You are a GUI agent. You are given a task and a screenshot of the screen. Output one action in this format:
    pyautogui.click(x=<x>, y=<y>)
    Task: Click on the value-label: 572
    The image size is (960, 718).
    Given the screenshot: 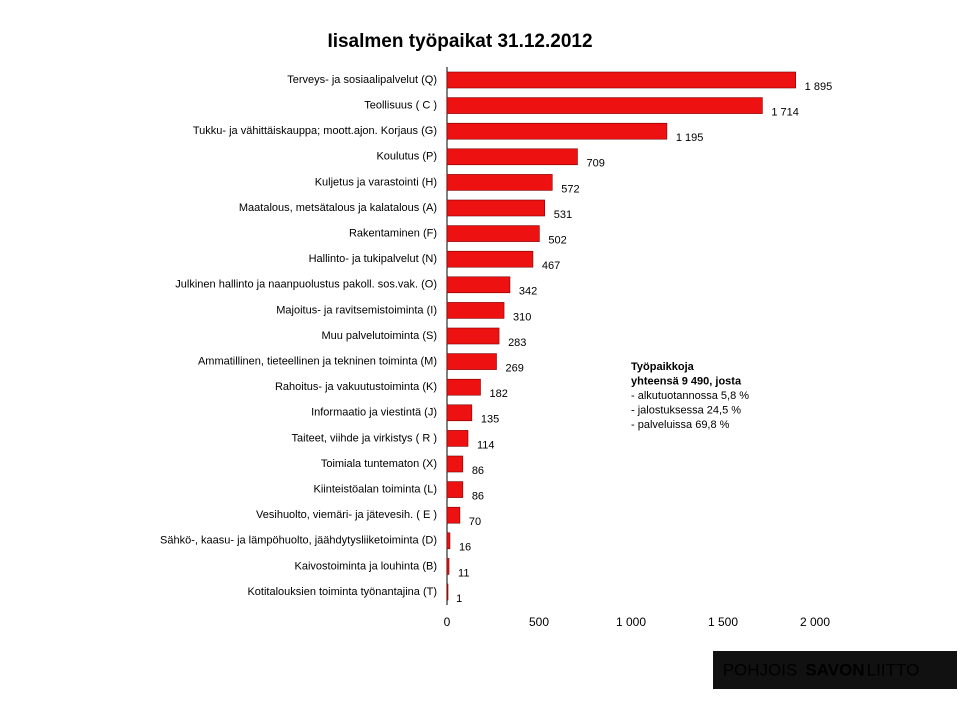 What is the action you would take?
    pyautogui.click(x=570, y=189)
    